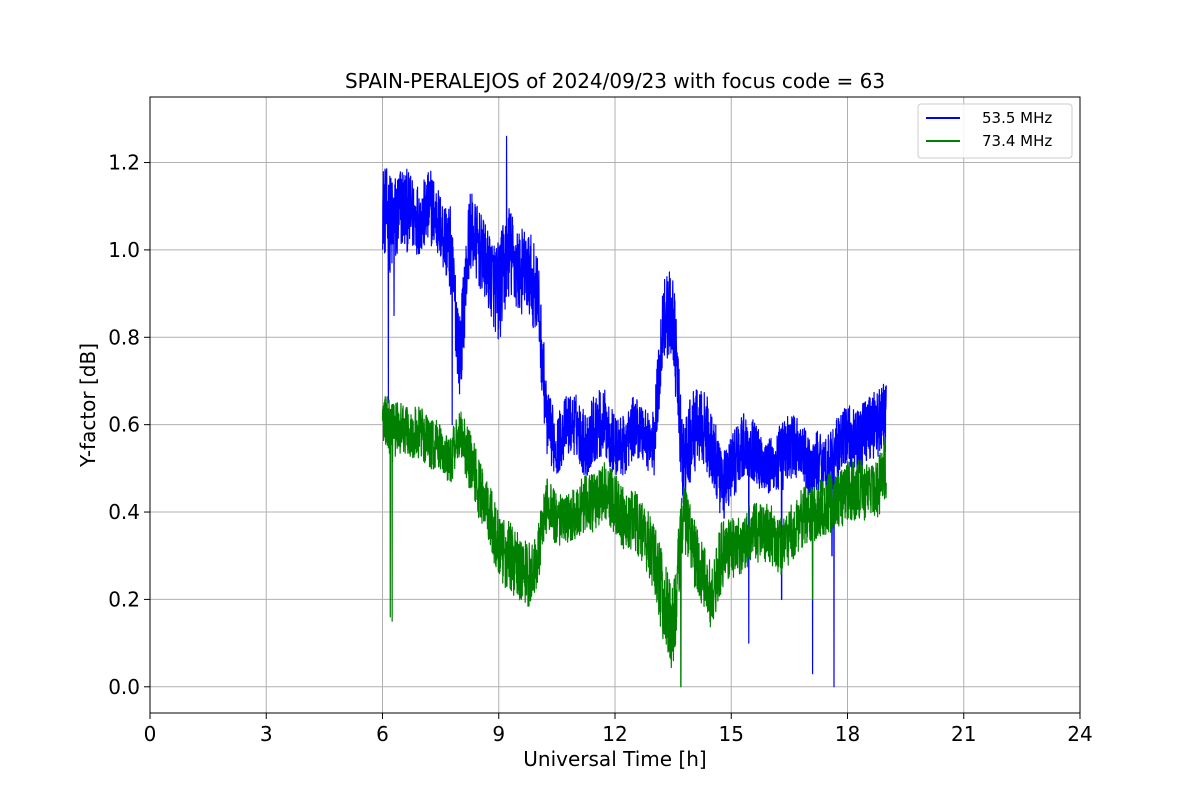 The image size is (1200, 800). What do you see at coordinates (382, 734) in the screenshot?
I see `x-tick-label: 6` at bounding box center [382, 734].